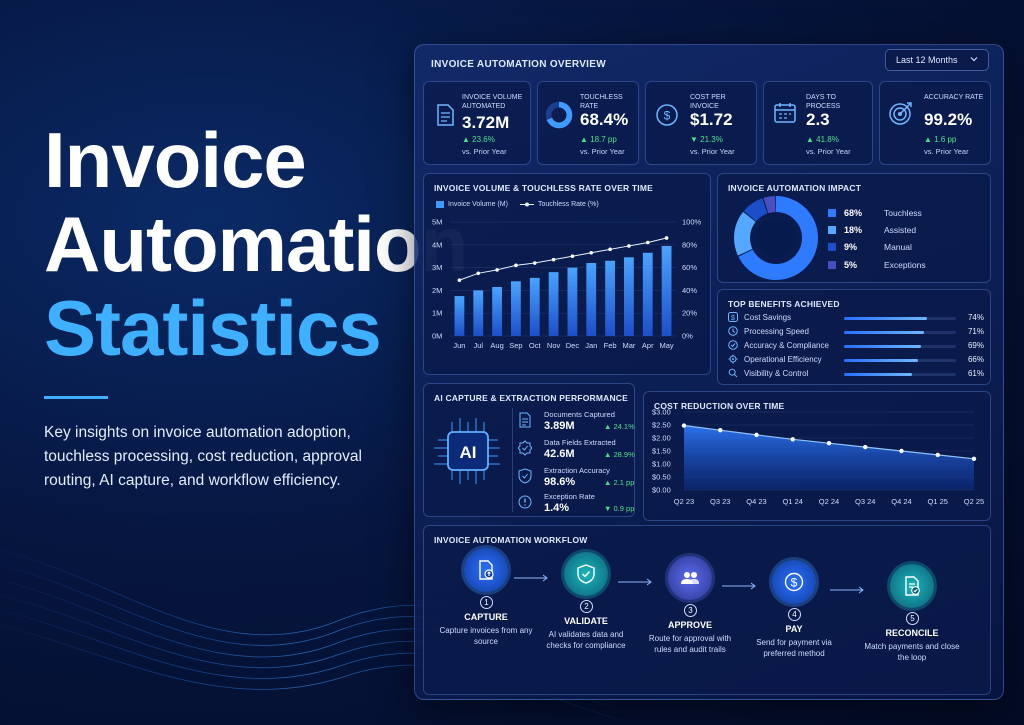  What do you see at coordinates (975, 345) in the screenshot?
I see `benefit-value: 69%` at bounding box center [975, 345].